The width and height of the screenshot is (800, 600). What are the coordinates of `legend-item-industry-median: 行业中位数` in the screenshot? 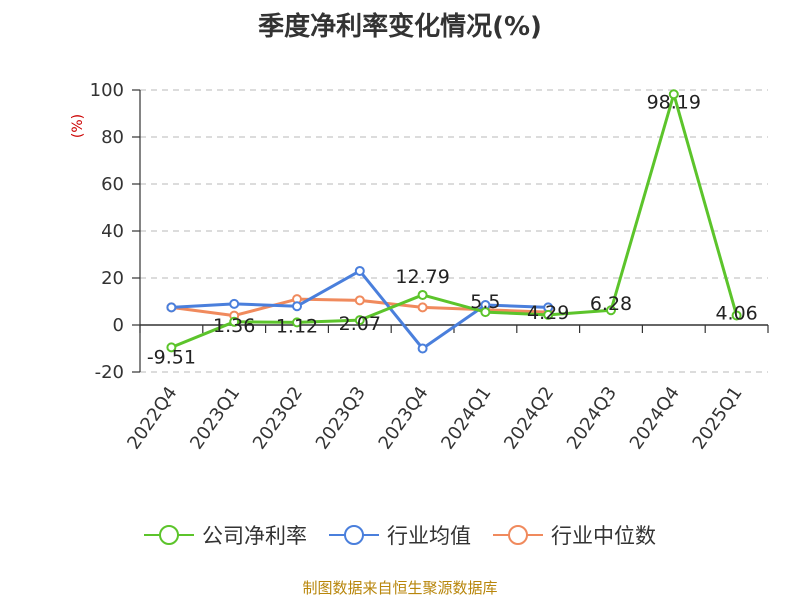 It's located at (574, 535).